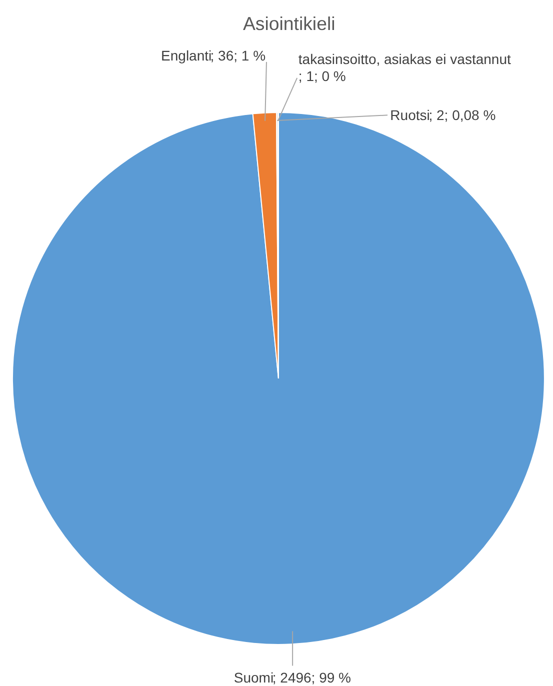 This screenshot has width=553, height=686. Describe the element at coordinates (312, 678) in the screenshot. I see `data-label: ; 2496; 99 %` at that location.